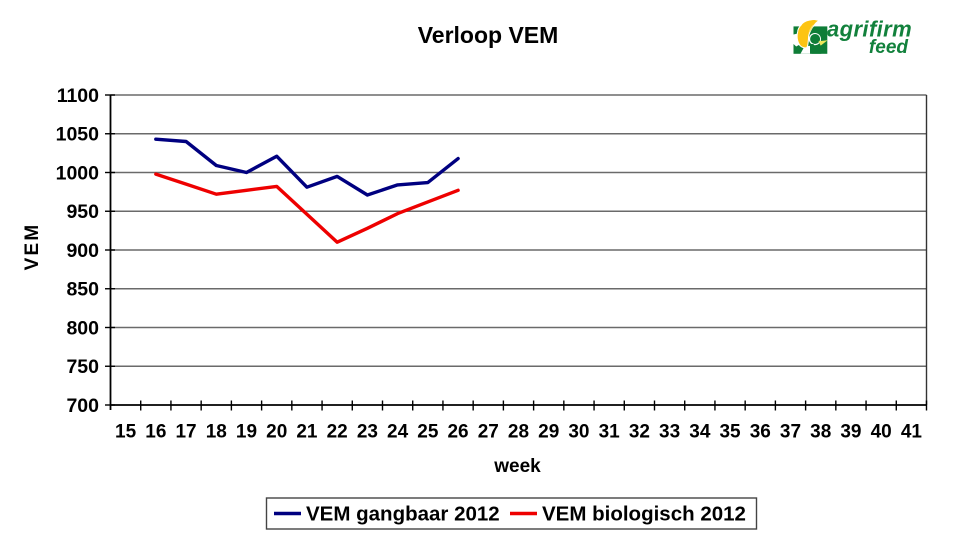  Describe the element at coordinates (639, 432) in the screenshot. I see `svg-text: 32` at that location.